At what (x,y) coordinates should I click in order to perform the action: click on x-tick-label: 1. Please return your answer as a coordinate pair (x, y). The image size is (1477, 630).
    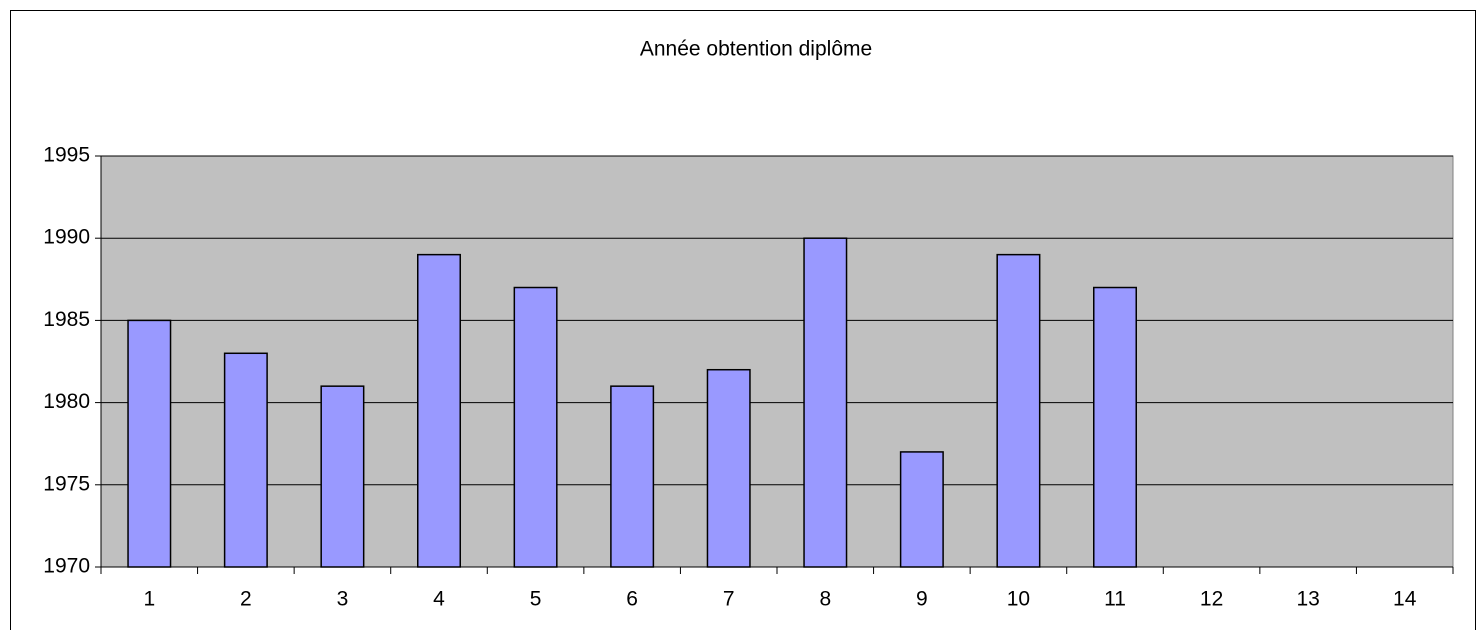
    Looking at the image, I should click on (149, 599).